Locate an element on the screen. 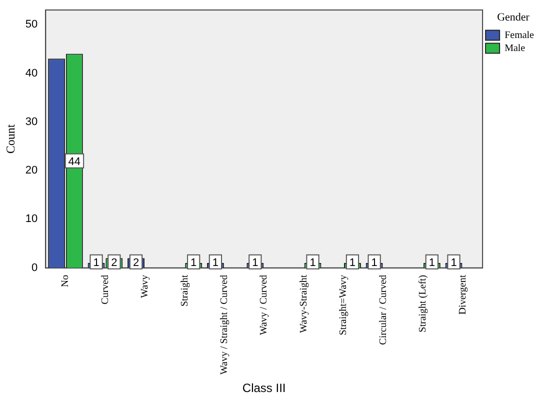 Image resolution: width=548 pixels, height=400 pixels. x-tick-label: Straight (Left) is located at coordinates (423, 303).